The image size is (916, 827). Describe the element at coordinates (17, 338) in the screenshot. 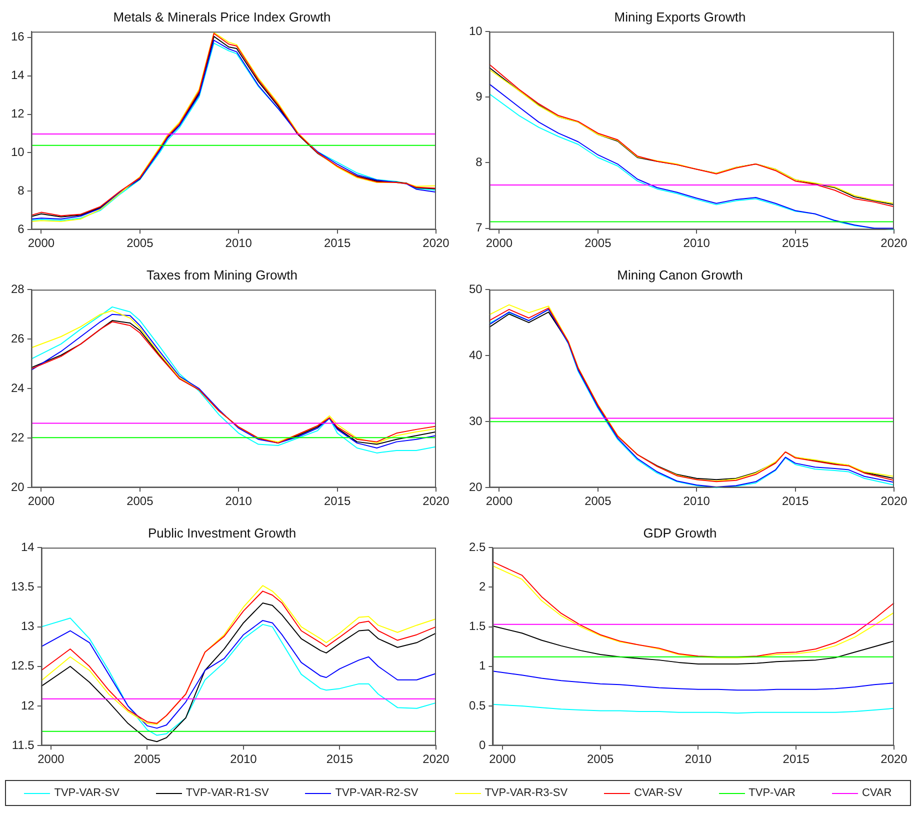

I see `y-tick-label: 26` at that location.